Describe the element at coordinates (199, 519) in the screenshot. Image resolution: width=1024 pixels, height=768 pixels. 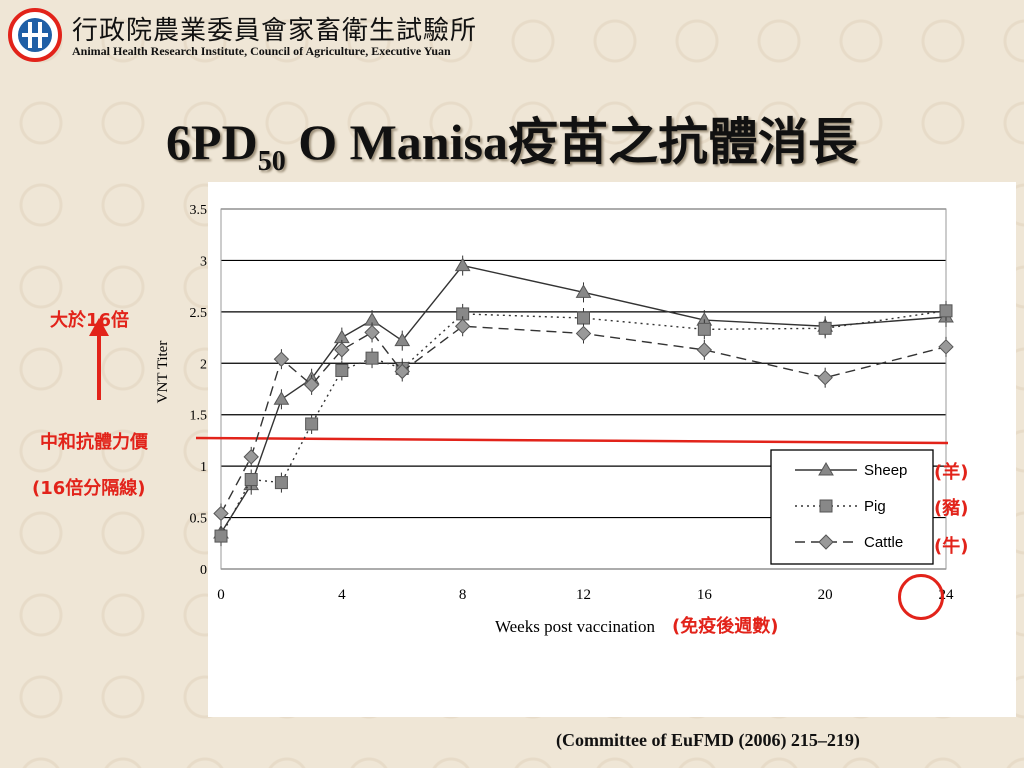
I see `y-tick-label: 0.5` at that location.